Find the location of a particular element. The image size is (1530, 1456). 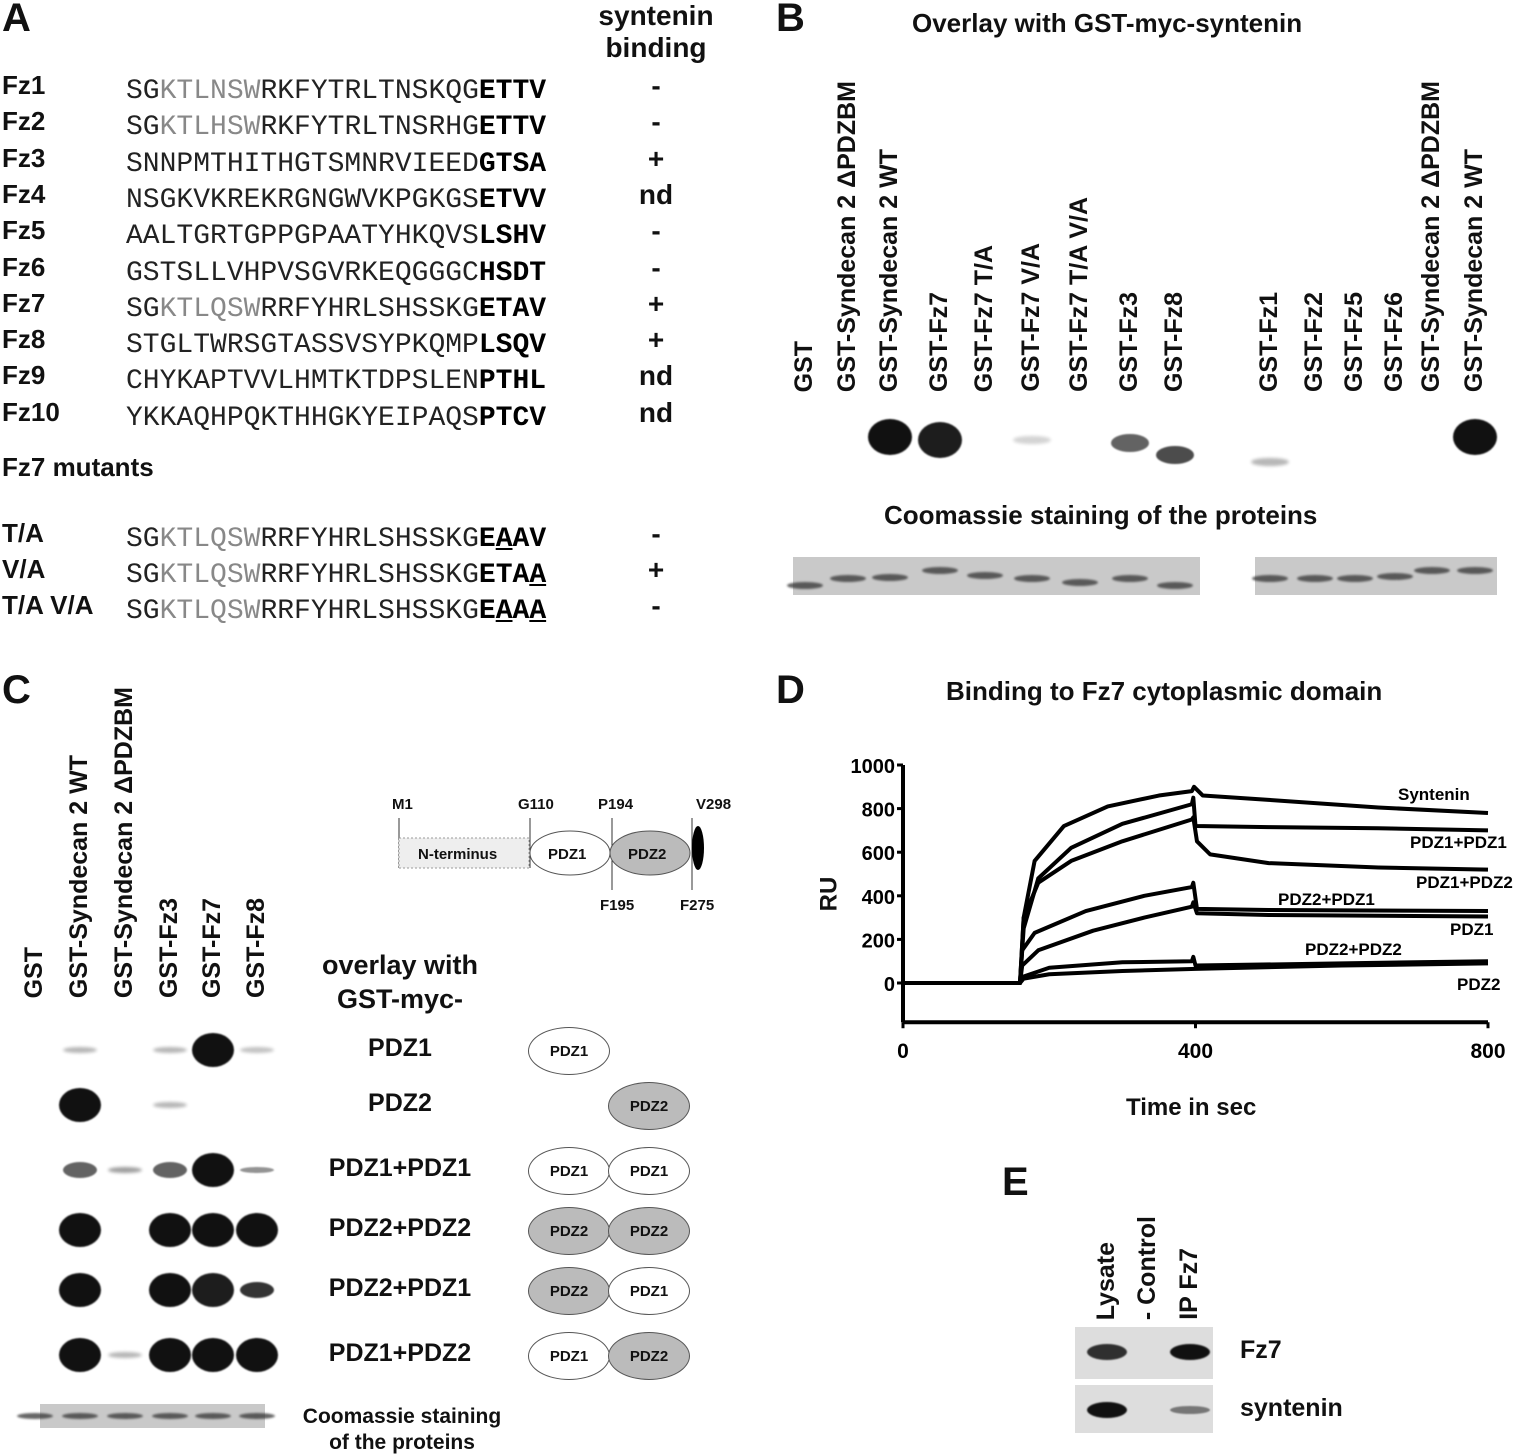

fz-name: Fz10 is located at coordinates (31, 411).